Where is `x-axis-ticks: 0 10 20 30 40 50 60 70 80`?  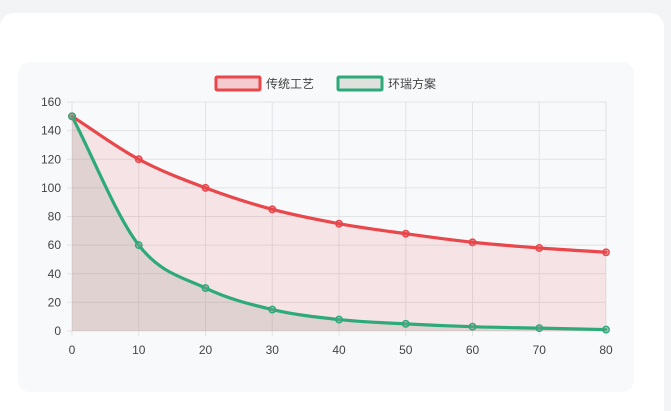 x-axis-ticks: 0 10 20 30 40 50 60 70 80 is located at coordinates (341, 350).